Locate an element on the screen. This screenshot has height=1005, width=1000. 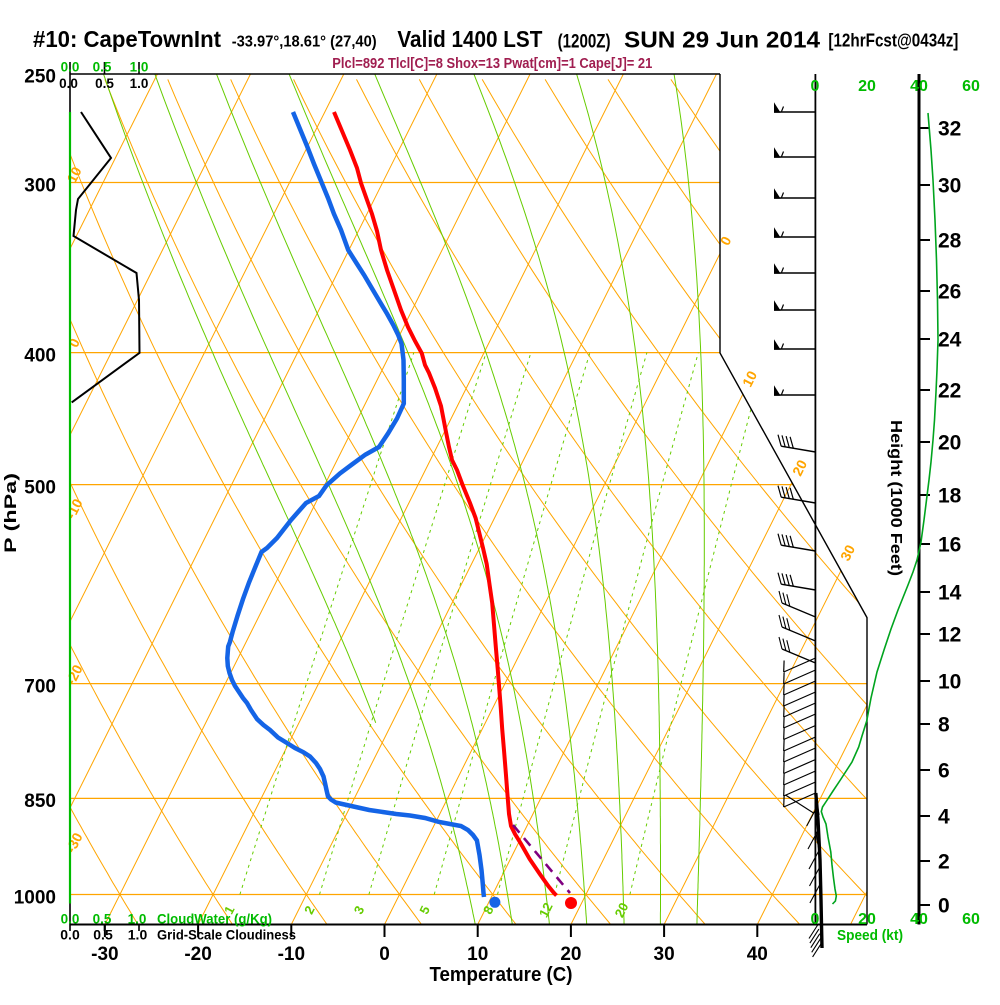
svg-text: 400 is located at coordinates (40, 355).